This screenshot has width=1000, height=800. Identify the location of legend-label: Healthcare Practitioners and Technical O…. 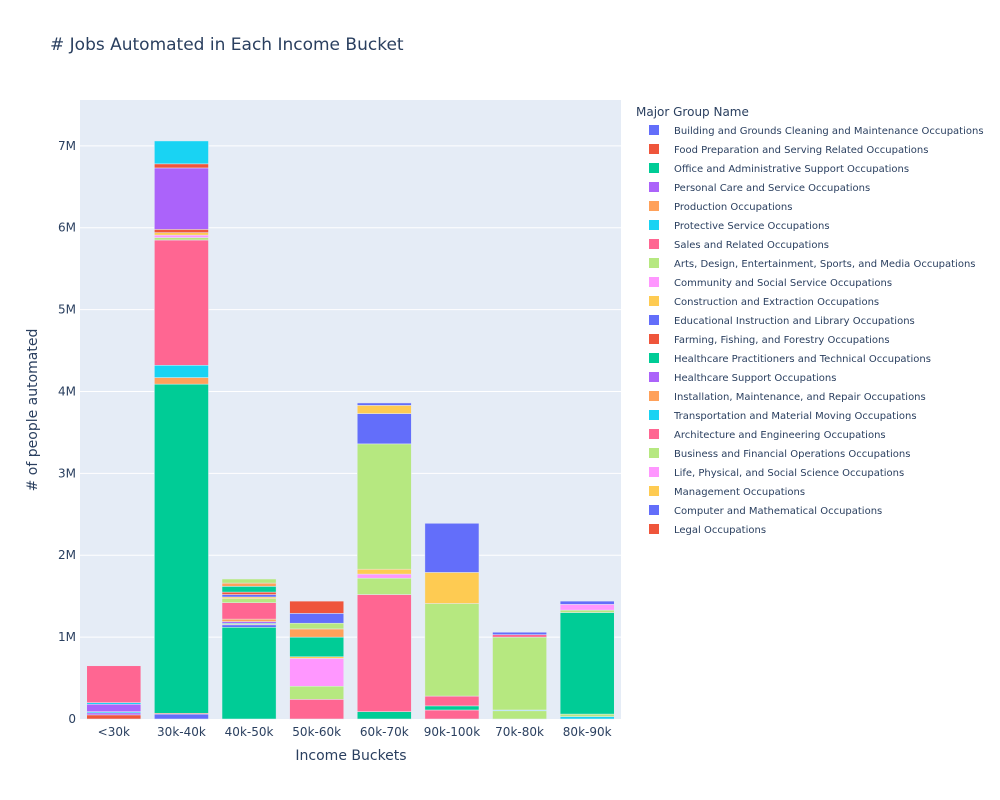
(802, 359).